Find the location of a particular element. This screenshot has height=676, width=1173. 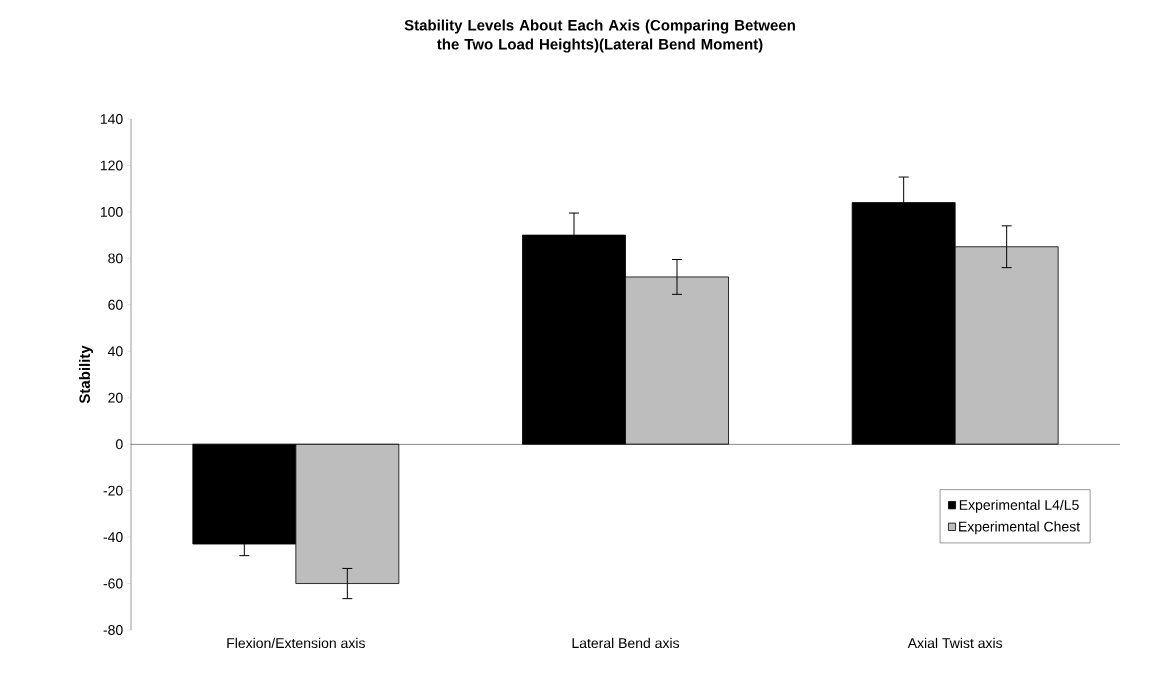

y-tick-label: 100 is located at coordinates (111, 211).